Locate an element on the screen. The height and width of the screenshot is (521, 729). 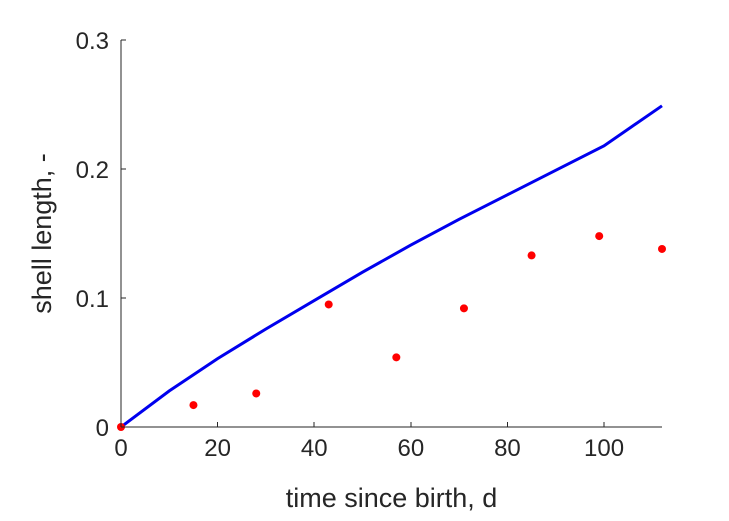
y-tick-label: 0.2 is located at coordinates (92, 170).